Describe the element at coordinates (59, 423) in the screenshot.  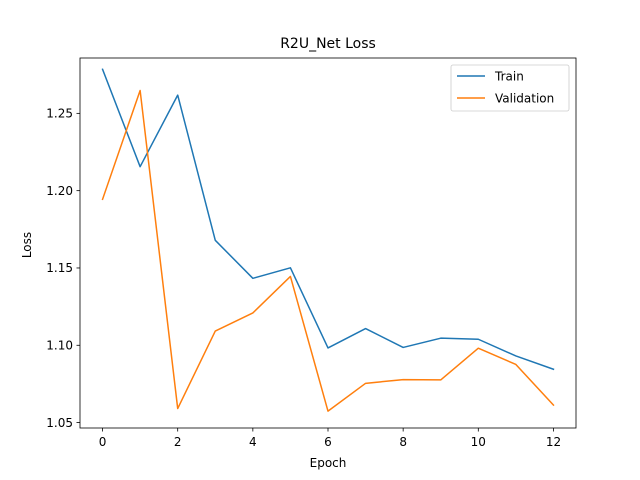
I see `y-tick-label: 1.05` at that location.